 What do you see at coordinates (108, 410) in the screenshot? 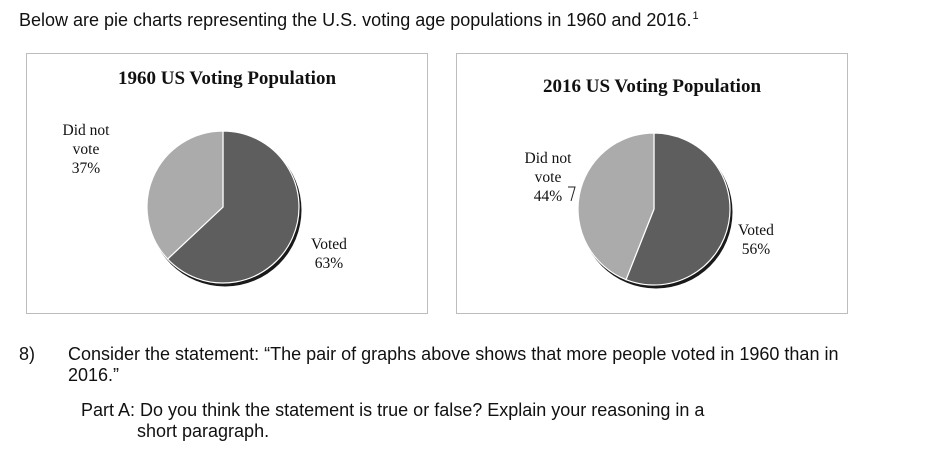
I see `part-a-label: Part A:` at bounding box center [108, 410].